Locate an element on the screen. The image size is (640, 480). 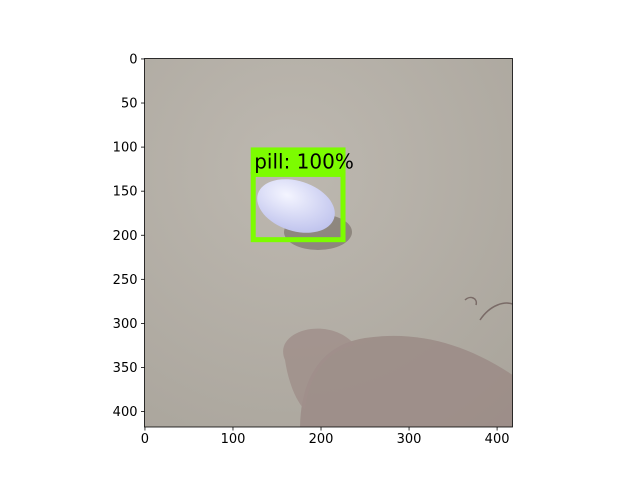
y-tick-label: 350 is located at coordinates (125, 368).